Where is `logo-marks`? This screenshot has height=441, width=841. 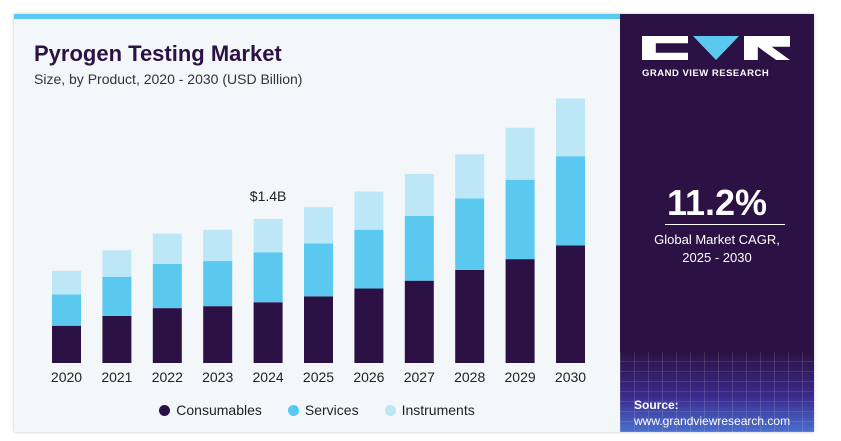
logo-marks is located at coordinates (717, 48).